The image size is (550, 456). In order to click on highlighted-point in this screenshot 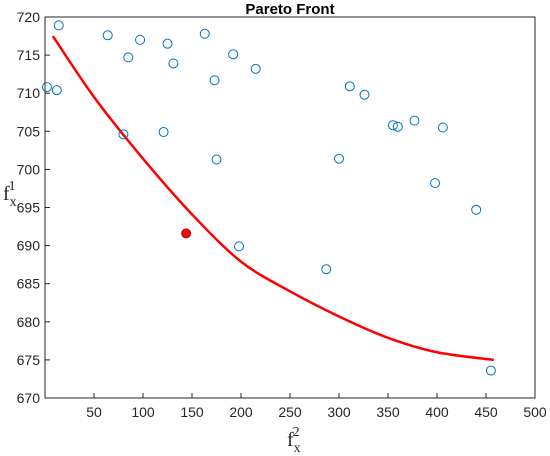, I will do `click(186, 233)`.